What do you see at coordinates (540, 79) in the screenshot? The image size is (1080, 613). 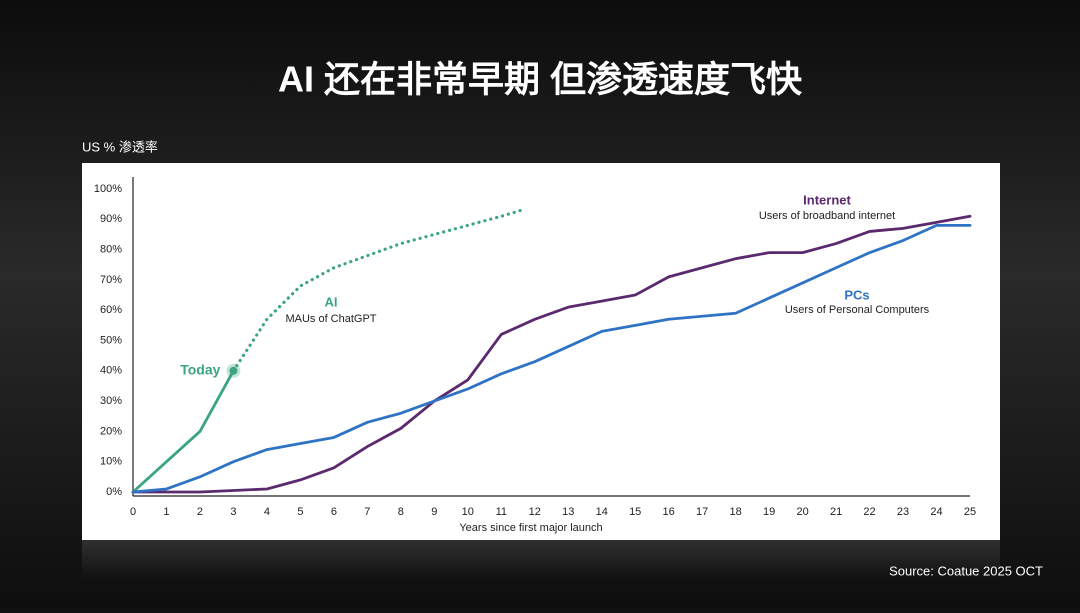 I see `slide-title: AI 还在非常早期 但渗透速度飞快` at bounding box center [540, 79].